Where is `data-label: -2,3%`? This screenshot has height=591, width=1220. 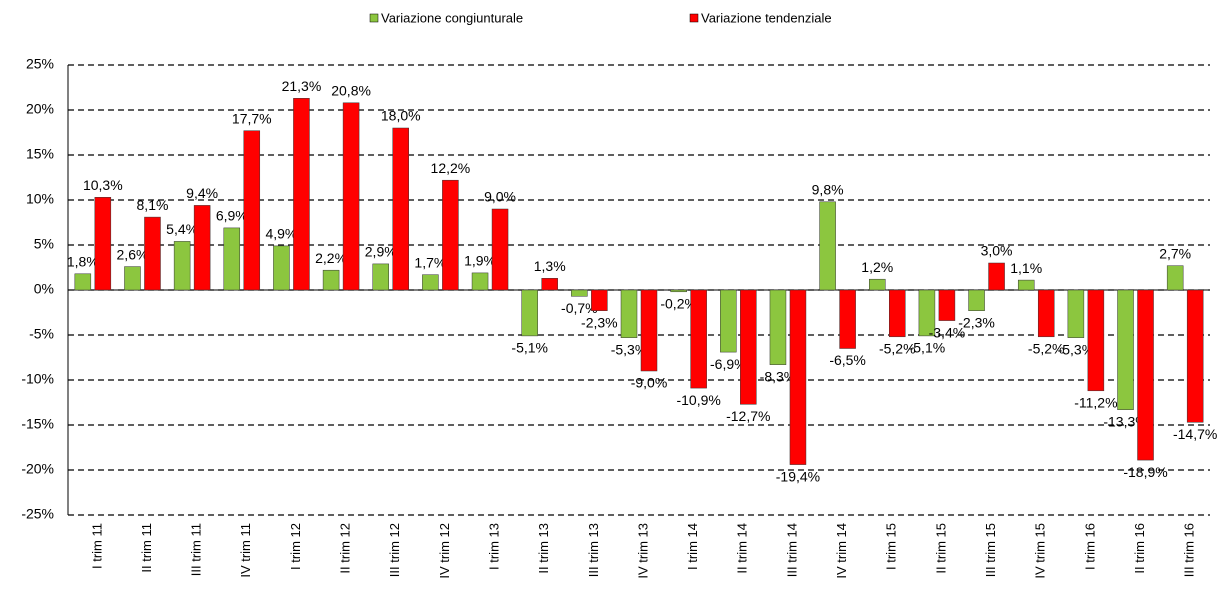
data-label: -2,3% is located at coordinates (976, 322).